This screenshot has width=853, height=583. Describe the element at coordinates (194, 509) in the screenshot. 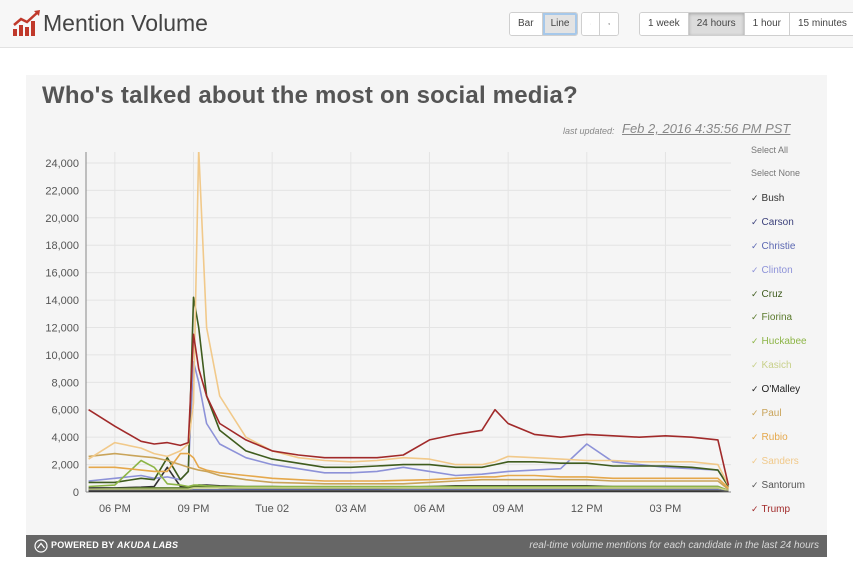

I see `x-tick-label: 09 PM` at that location.